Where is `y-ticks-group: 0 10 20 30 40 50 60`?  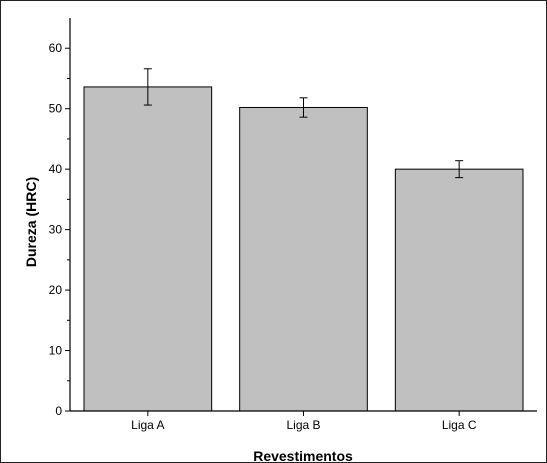 y-ticks-group: 0 10 20 30 40 50 60 is located at coordinates (59, 229).